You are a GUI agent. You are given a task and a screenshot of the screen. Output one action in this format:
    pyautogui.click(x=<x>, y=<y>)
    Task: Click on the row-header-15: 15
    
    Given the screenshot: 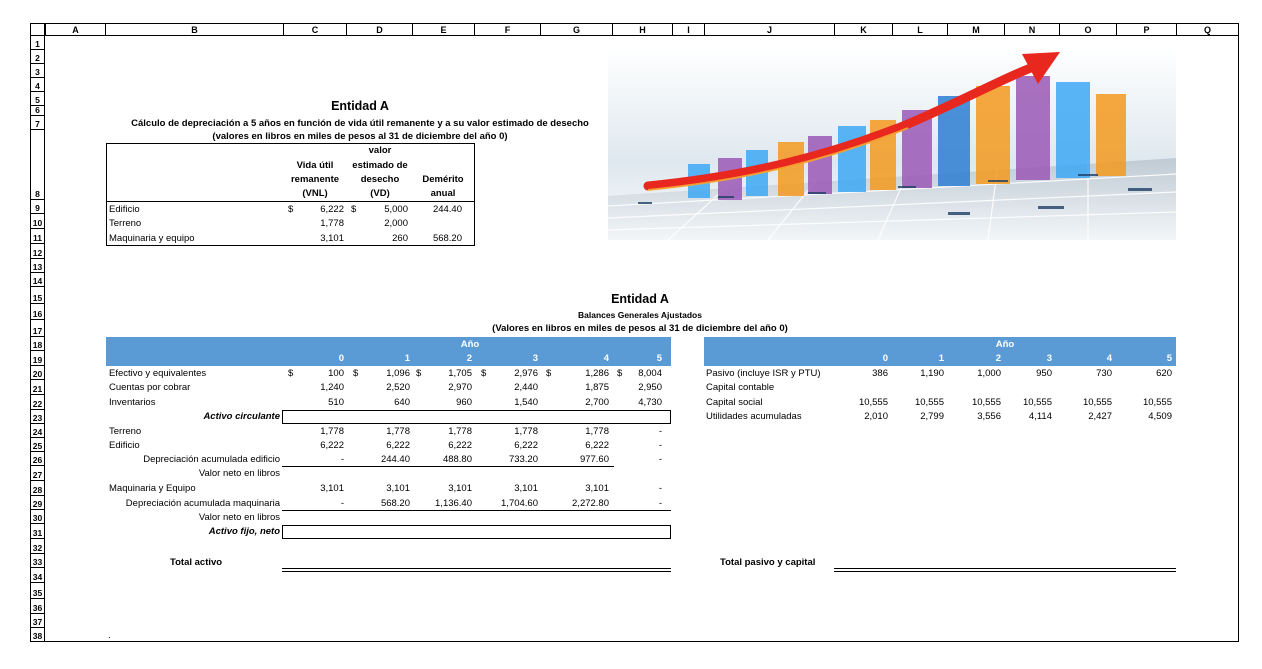 What is the action you would take?
    pyautogui.click(x=37, y=295)
    